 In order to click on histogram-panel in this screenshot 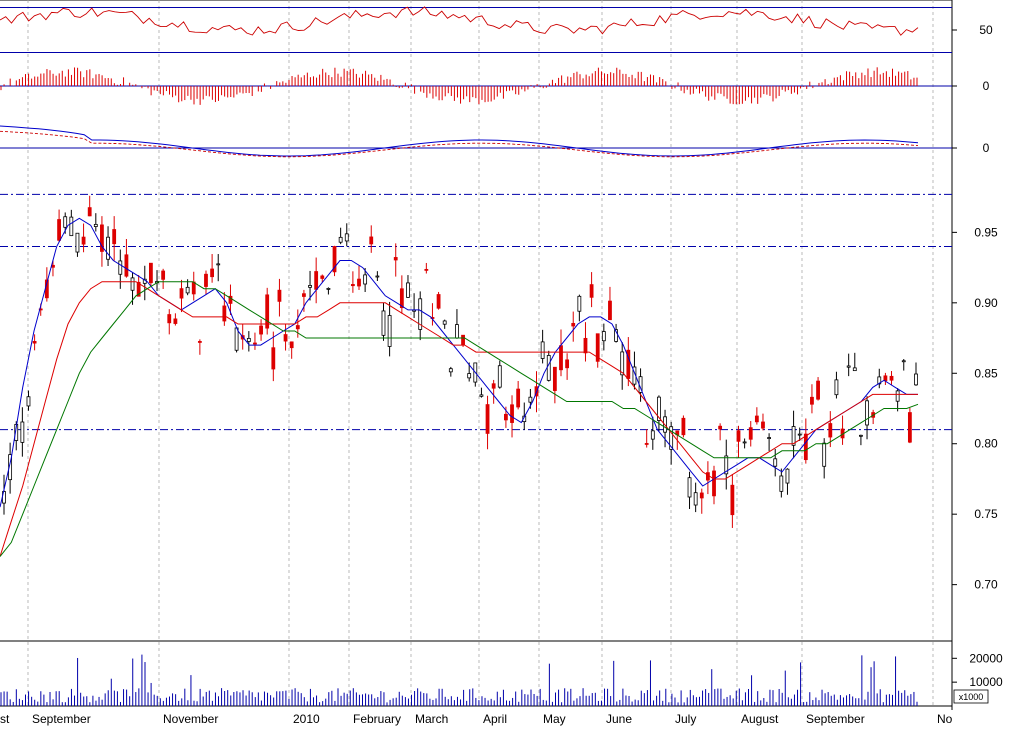, I will do `click(476, 86)`.